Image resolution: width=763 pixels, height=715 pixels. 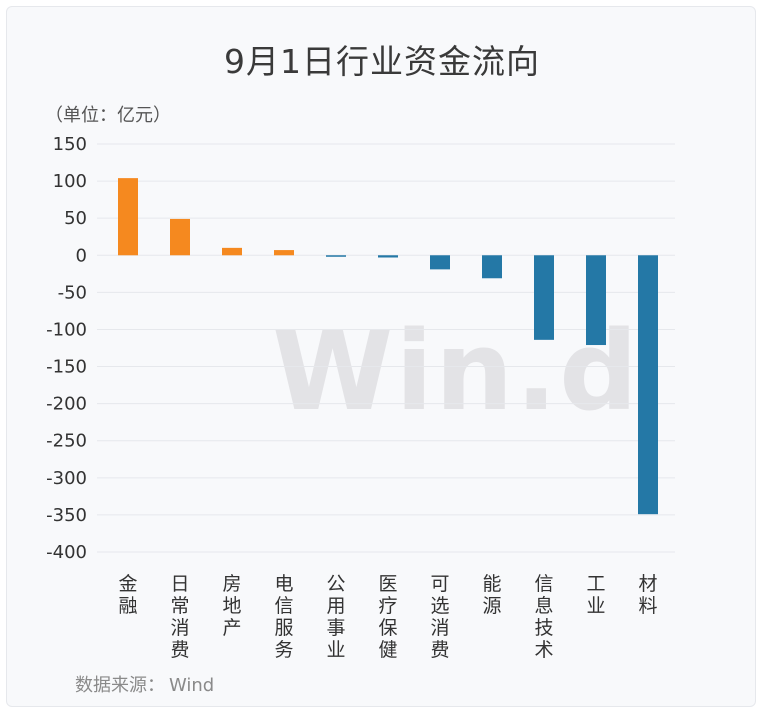 What do you see at coordinates (66, 367) in the screenshot?
I see `y-tick-label: -150` at bounding box center [66, 367].